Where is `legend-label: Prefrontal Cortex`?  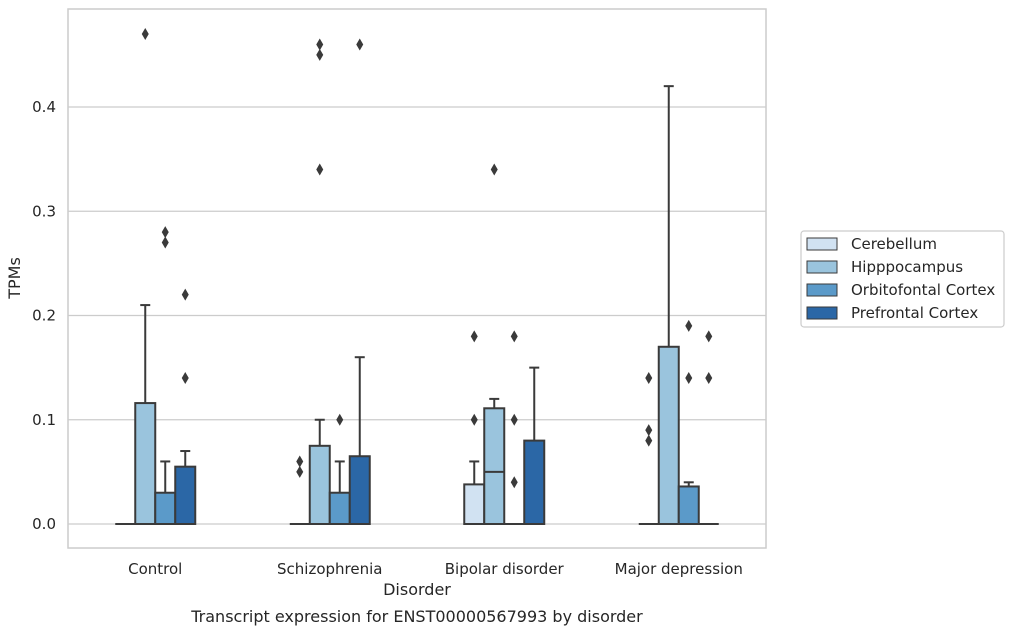
legend-label: Prefrontal Cortex is located at coordinates (914, 313).